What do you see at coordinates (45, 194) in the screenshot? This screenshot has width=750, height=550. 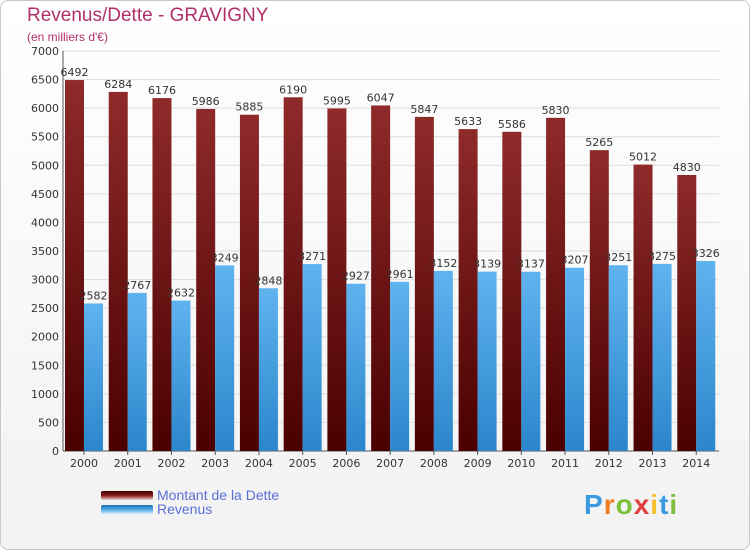 I see `y-tick-label: 4500` at bounding box center [45, 194].